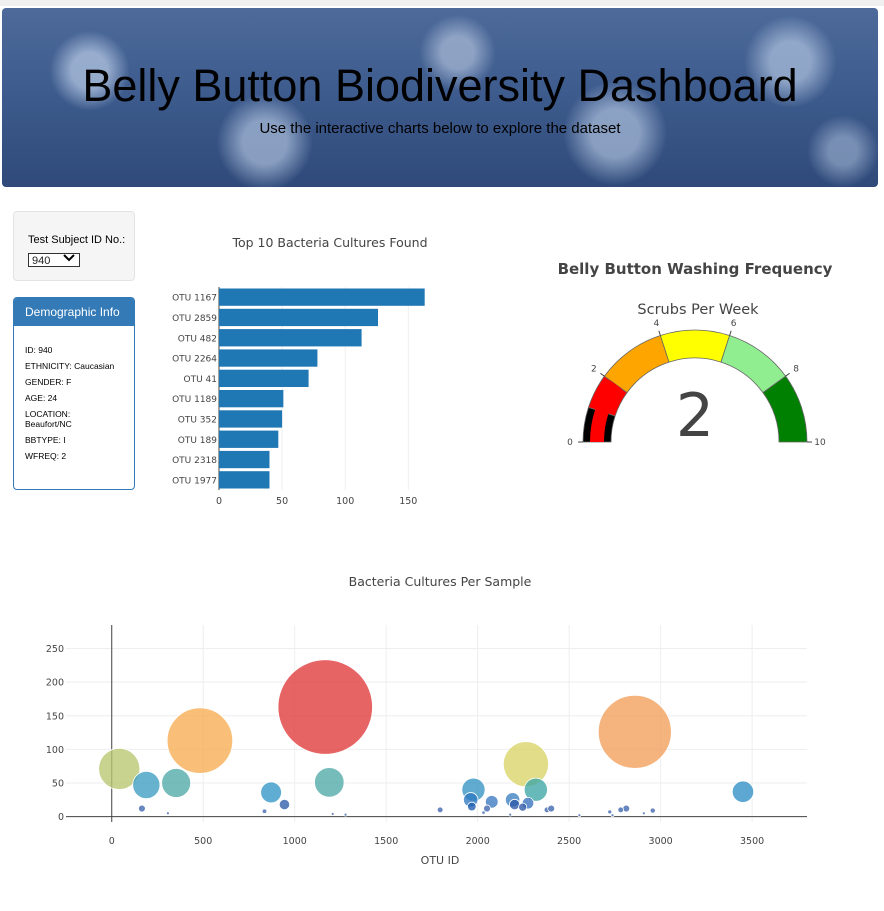 This screenshot has width=884, height=911. What do you see at coordinates (295, 841) in the screenshot?
I see `bubble-x-tick-label: 1000` at bounding box center [295, 841].